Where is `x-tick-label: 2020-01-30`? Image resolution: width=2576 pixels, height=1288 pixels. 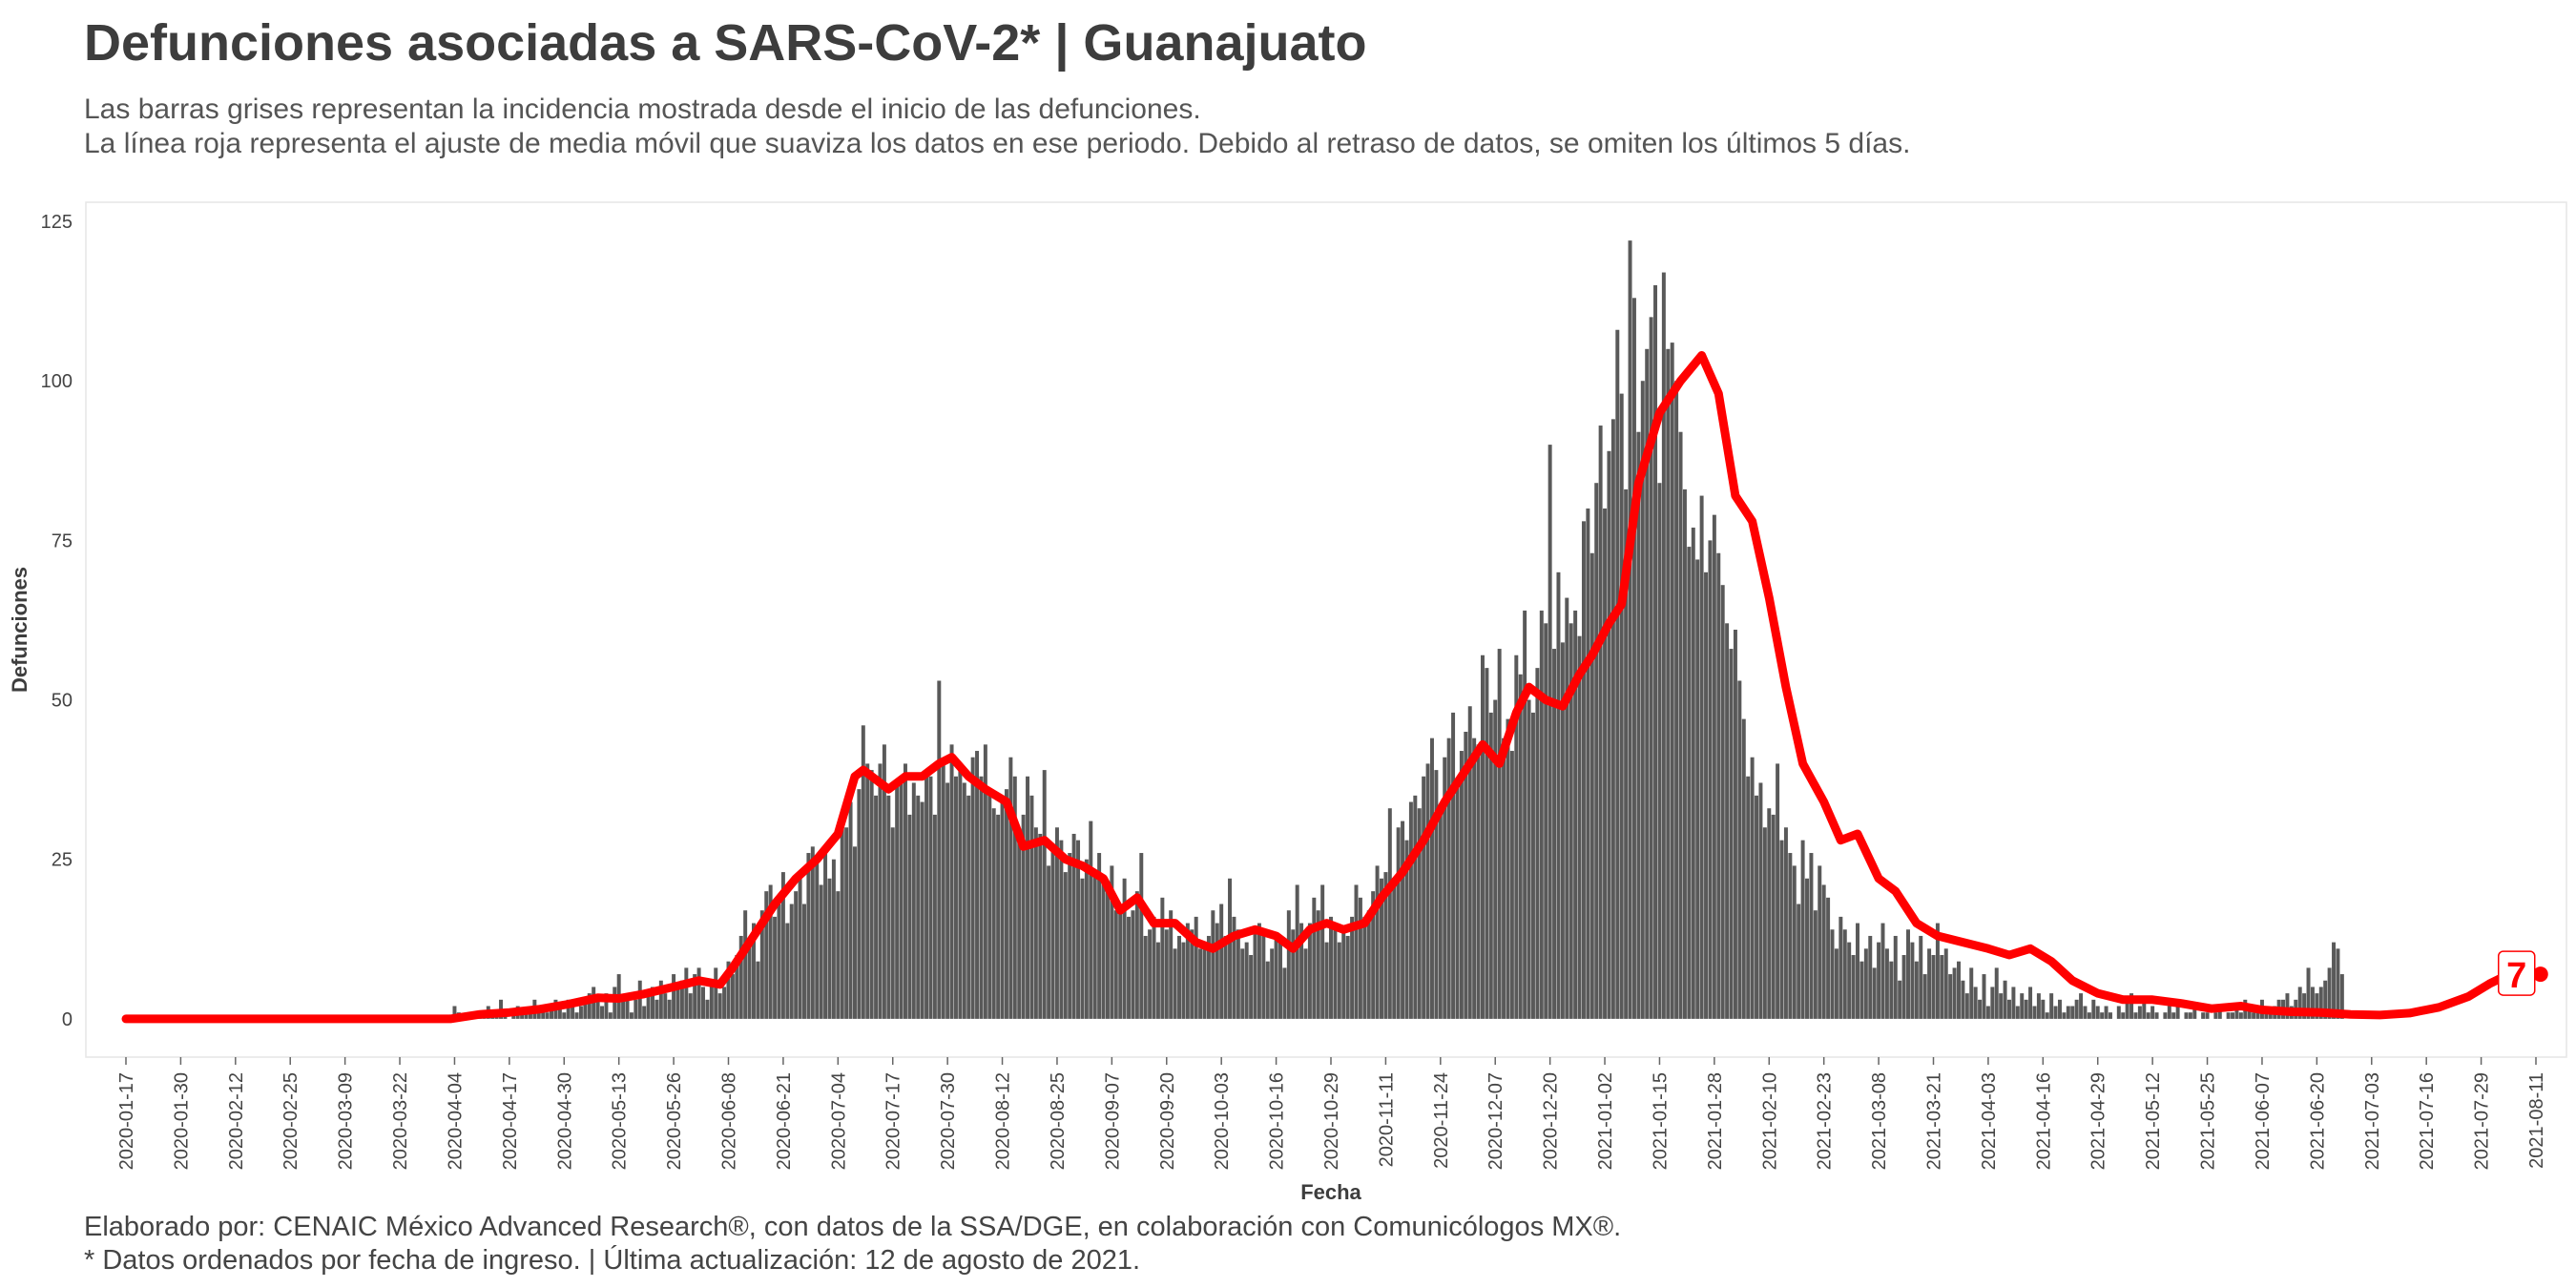
x-tick-label: 2020-01-30 is located at coordinates (181, 1121).